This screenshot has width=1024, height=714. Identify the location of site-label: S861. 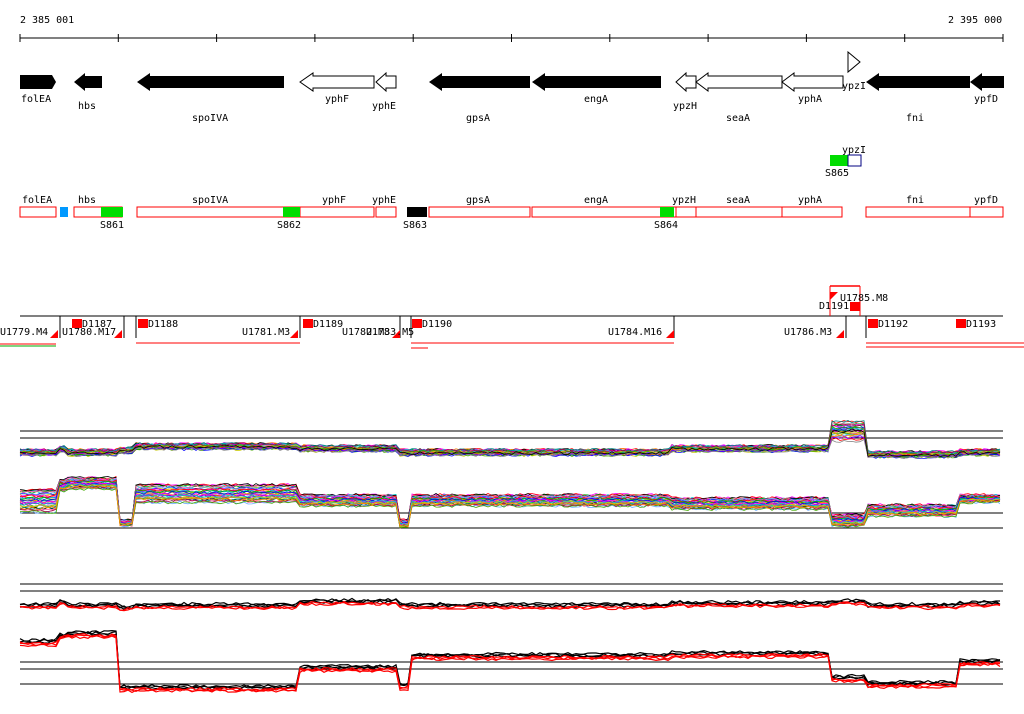
(112, 225).